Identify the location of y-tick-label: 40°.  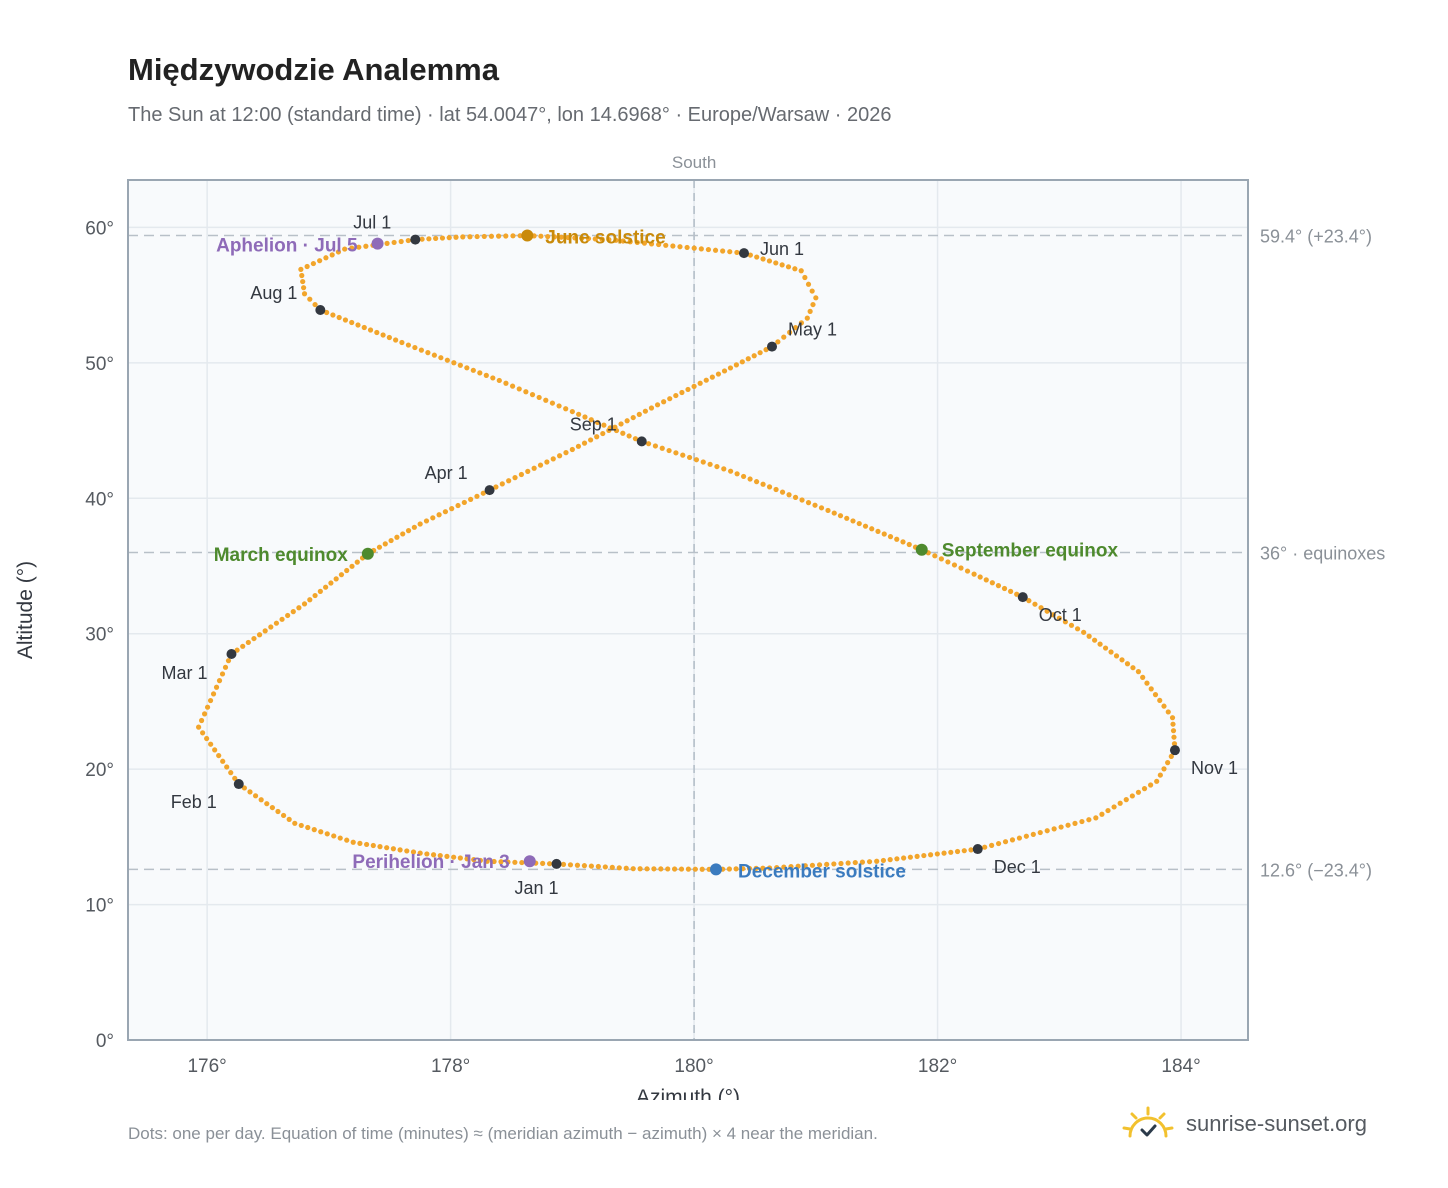
(99, 499).